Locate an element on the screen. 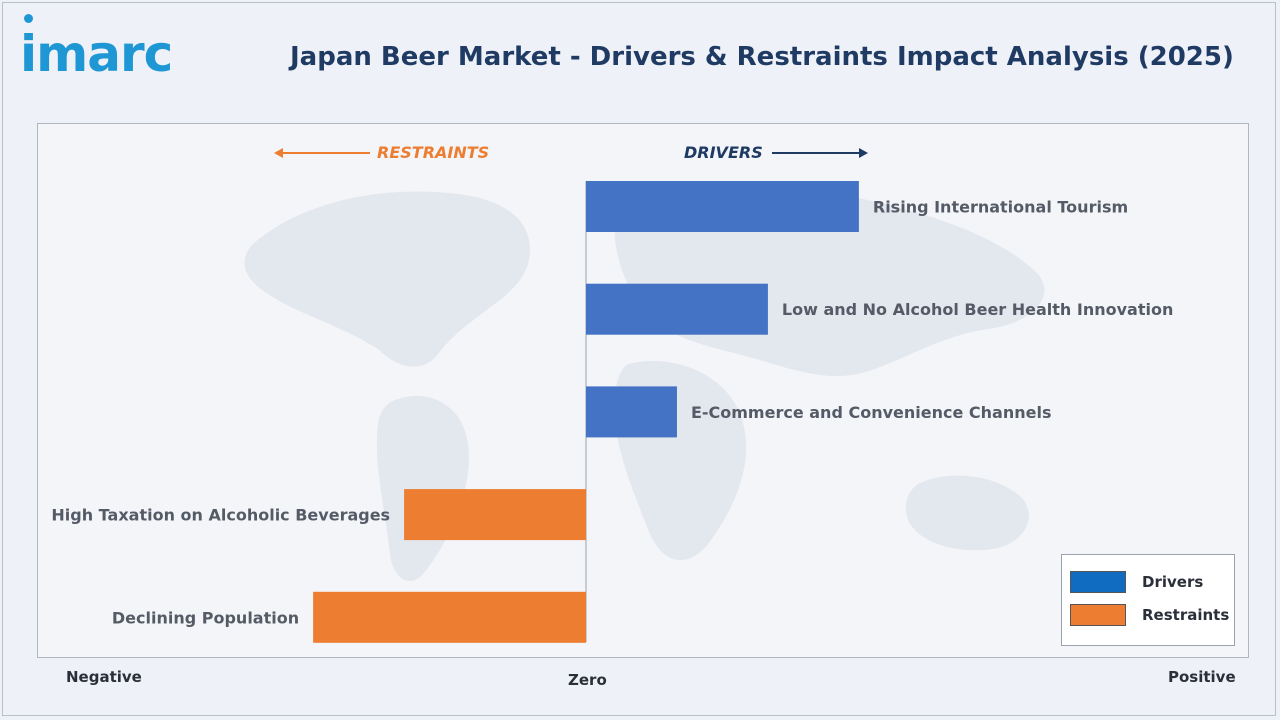 Image resolution: width=1280 pixels, height=720 pixels. bar-label-0: Rising International Tourism is located at coordinates (1000, 207).